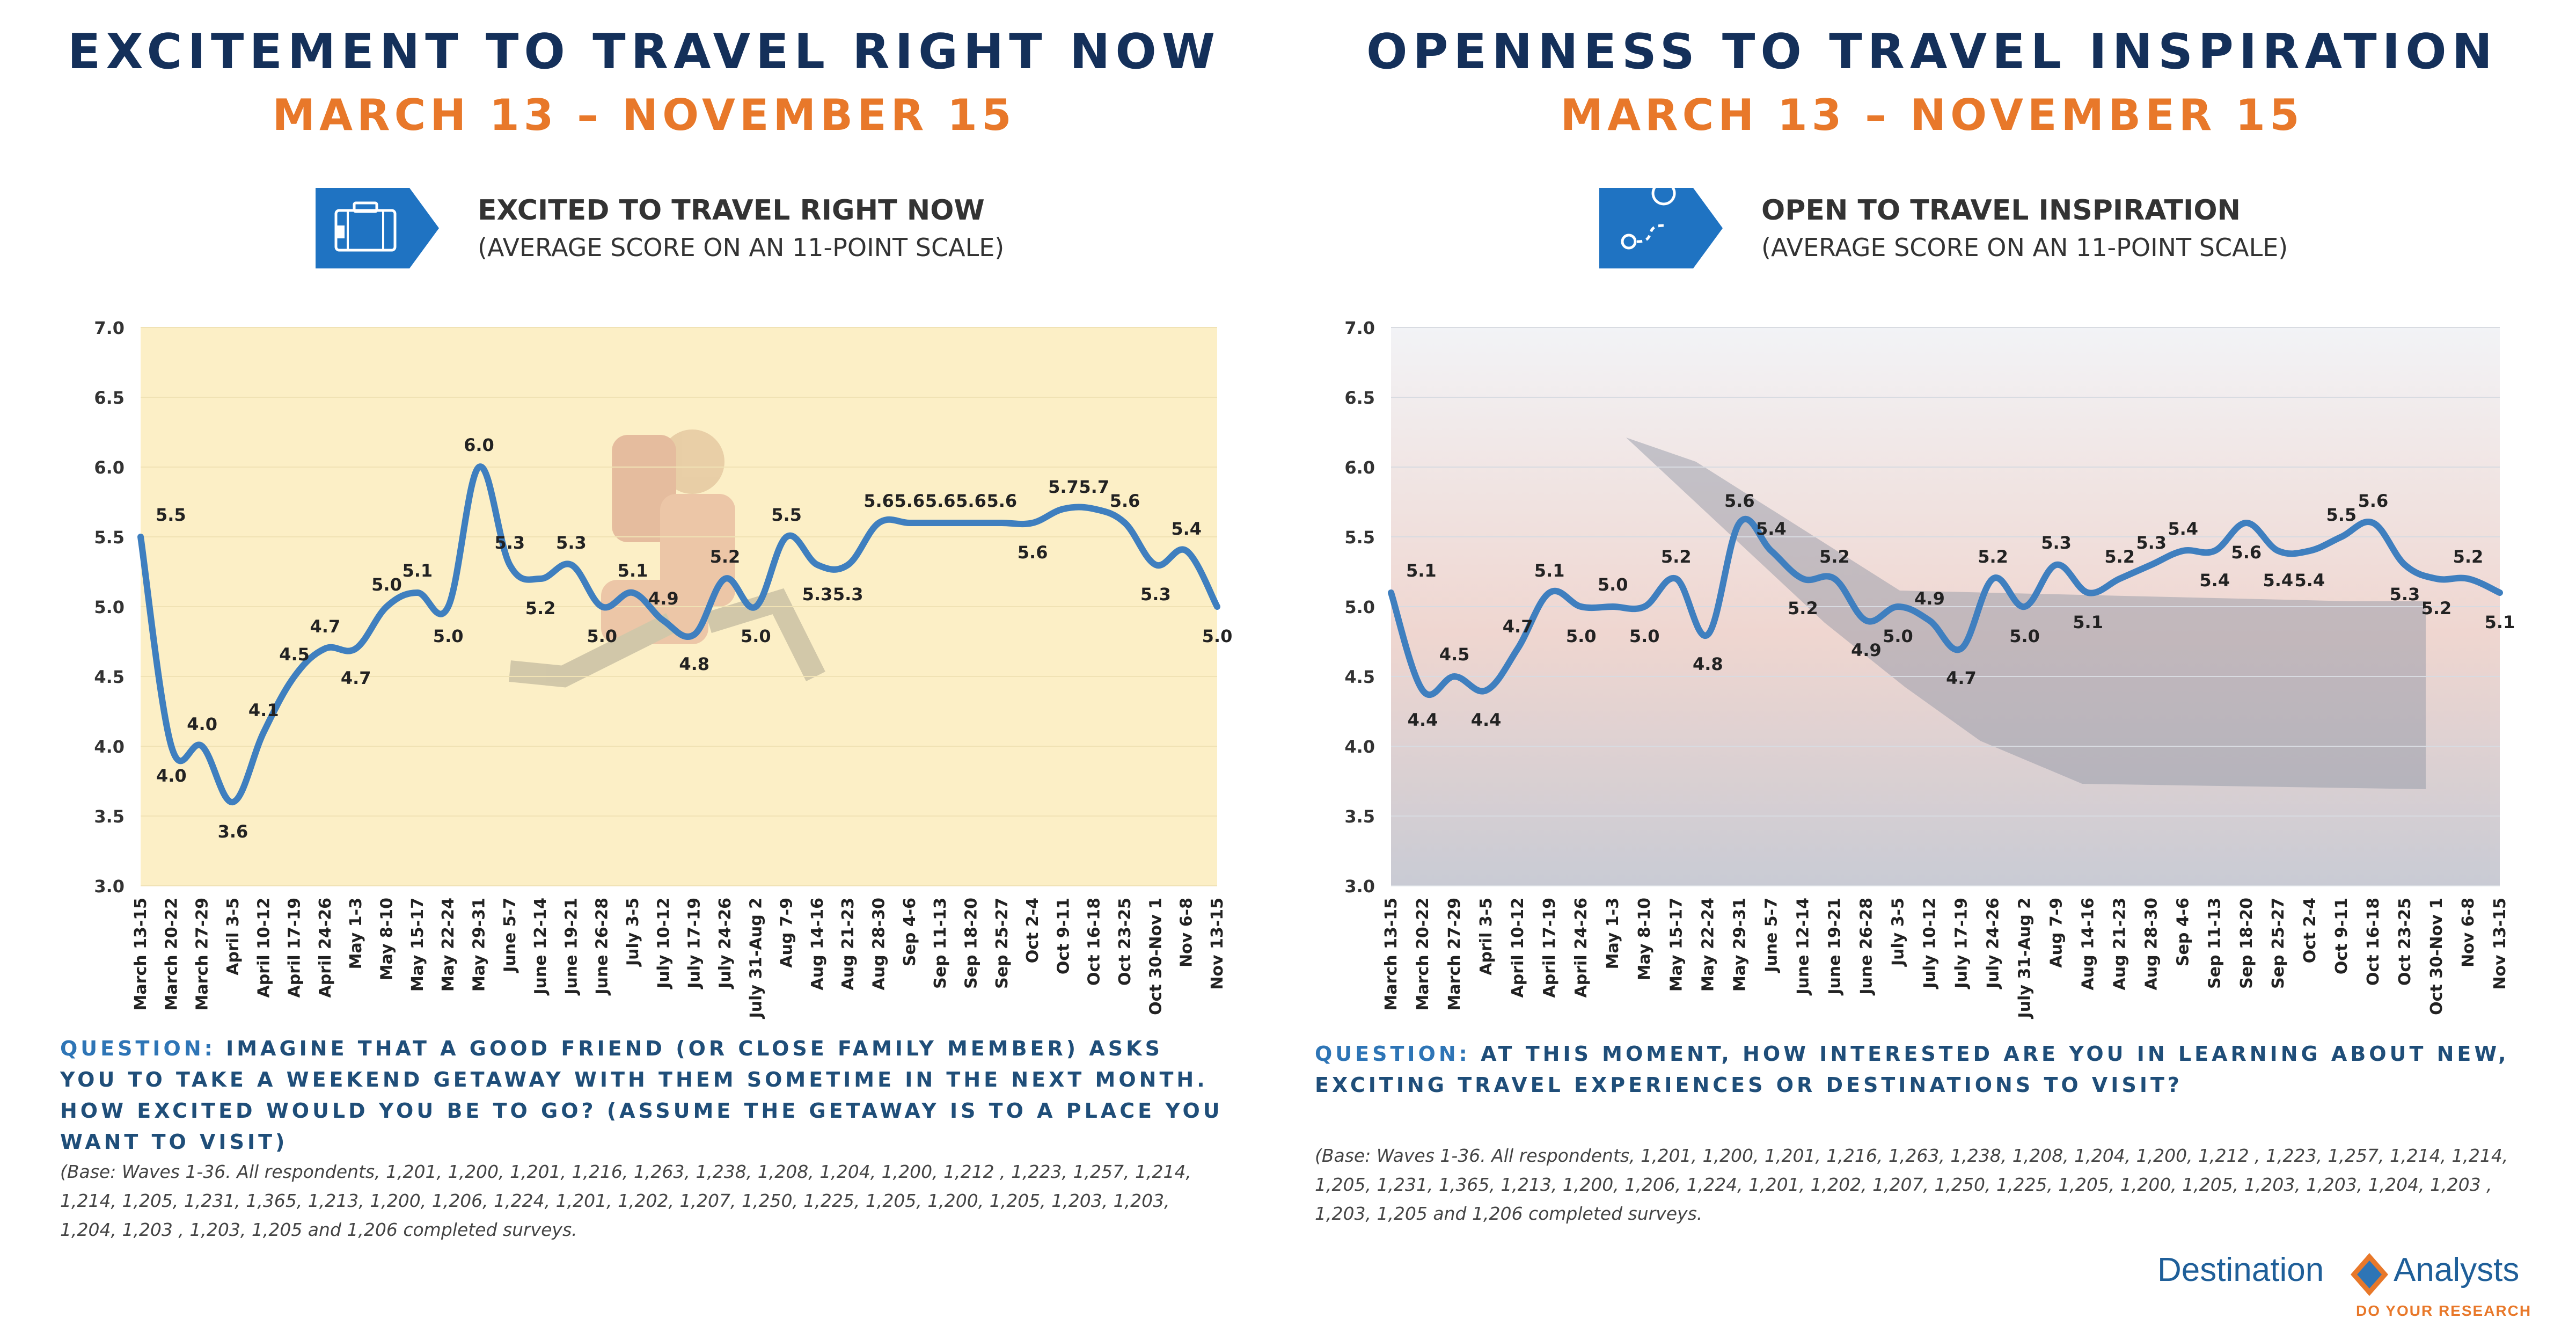 The height and width of the screenshot is (1340, 2576). What do you see at coordinates (756, 958) in the screenshot?
I see `x-tick-label: July 31-Aug 2` at bounding box center [756, 958].